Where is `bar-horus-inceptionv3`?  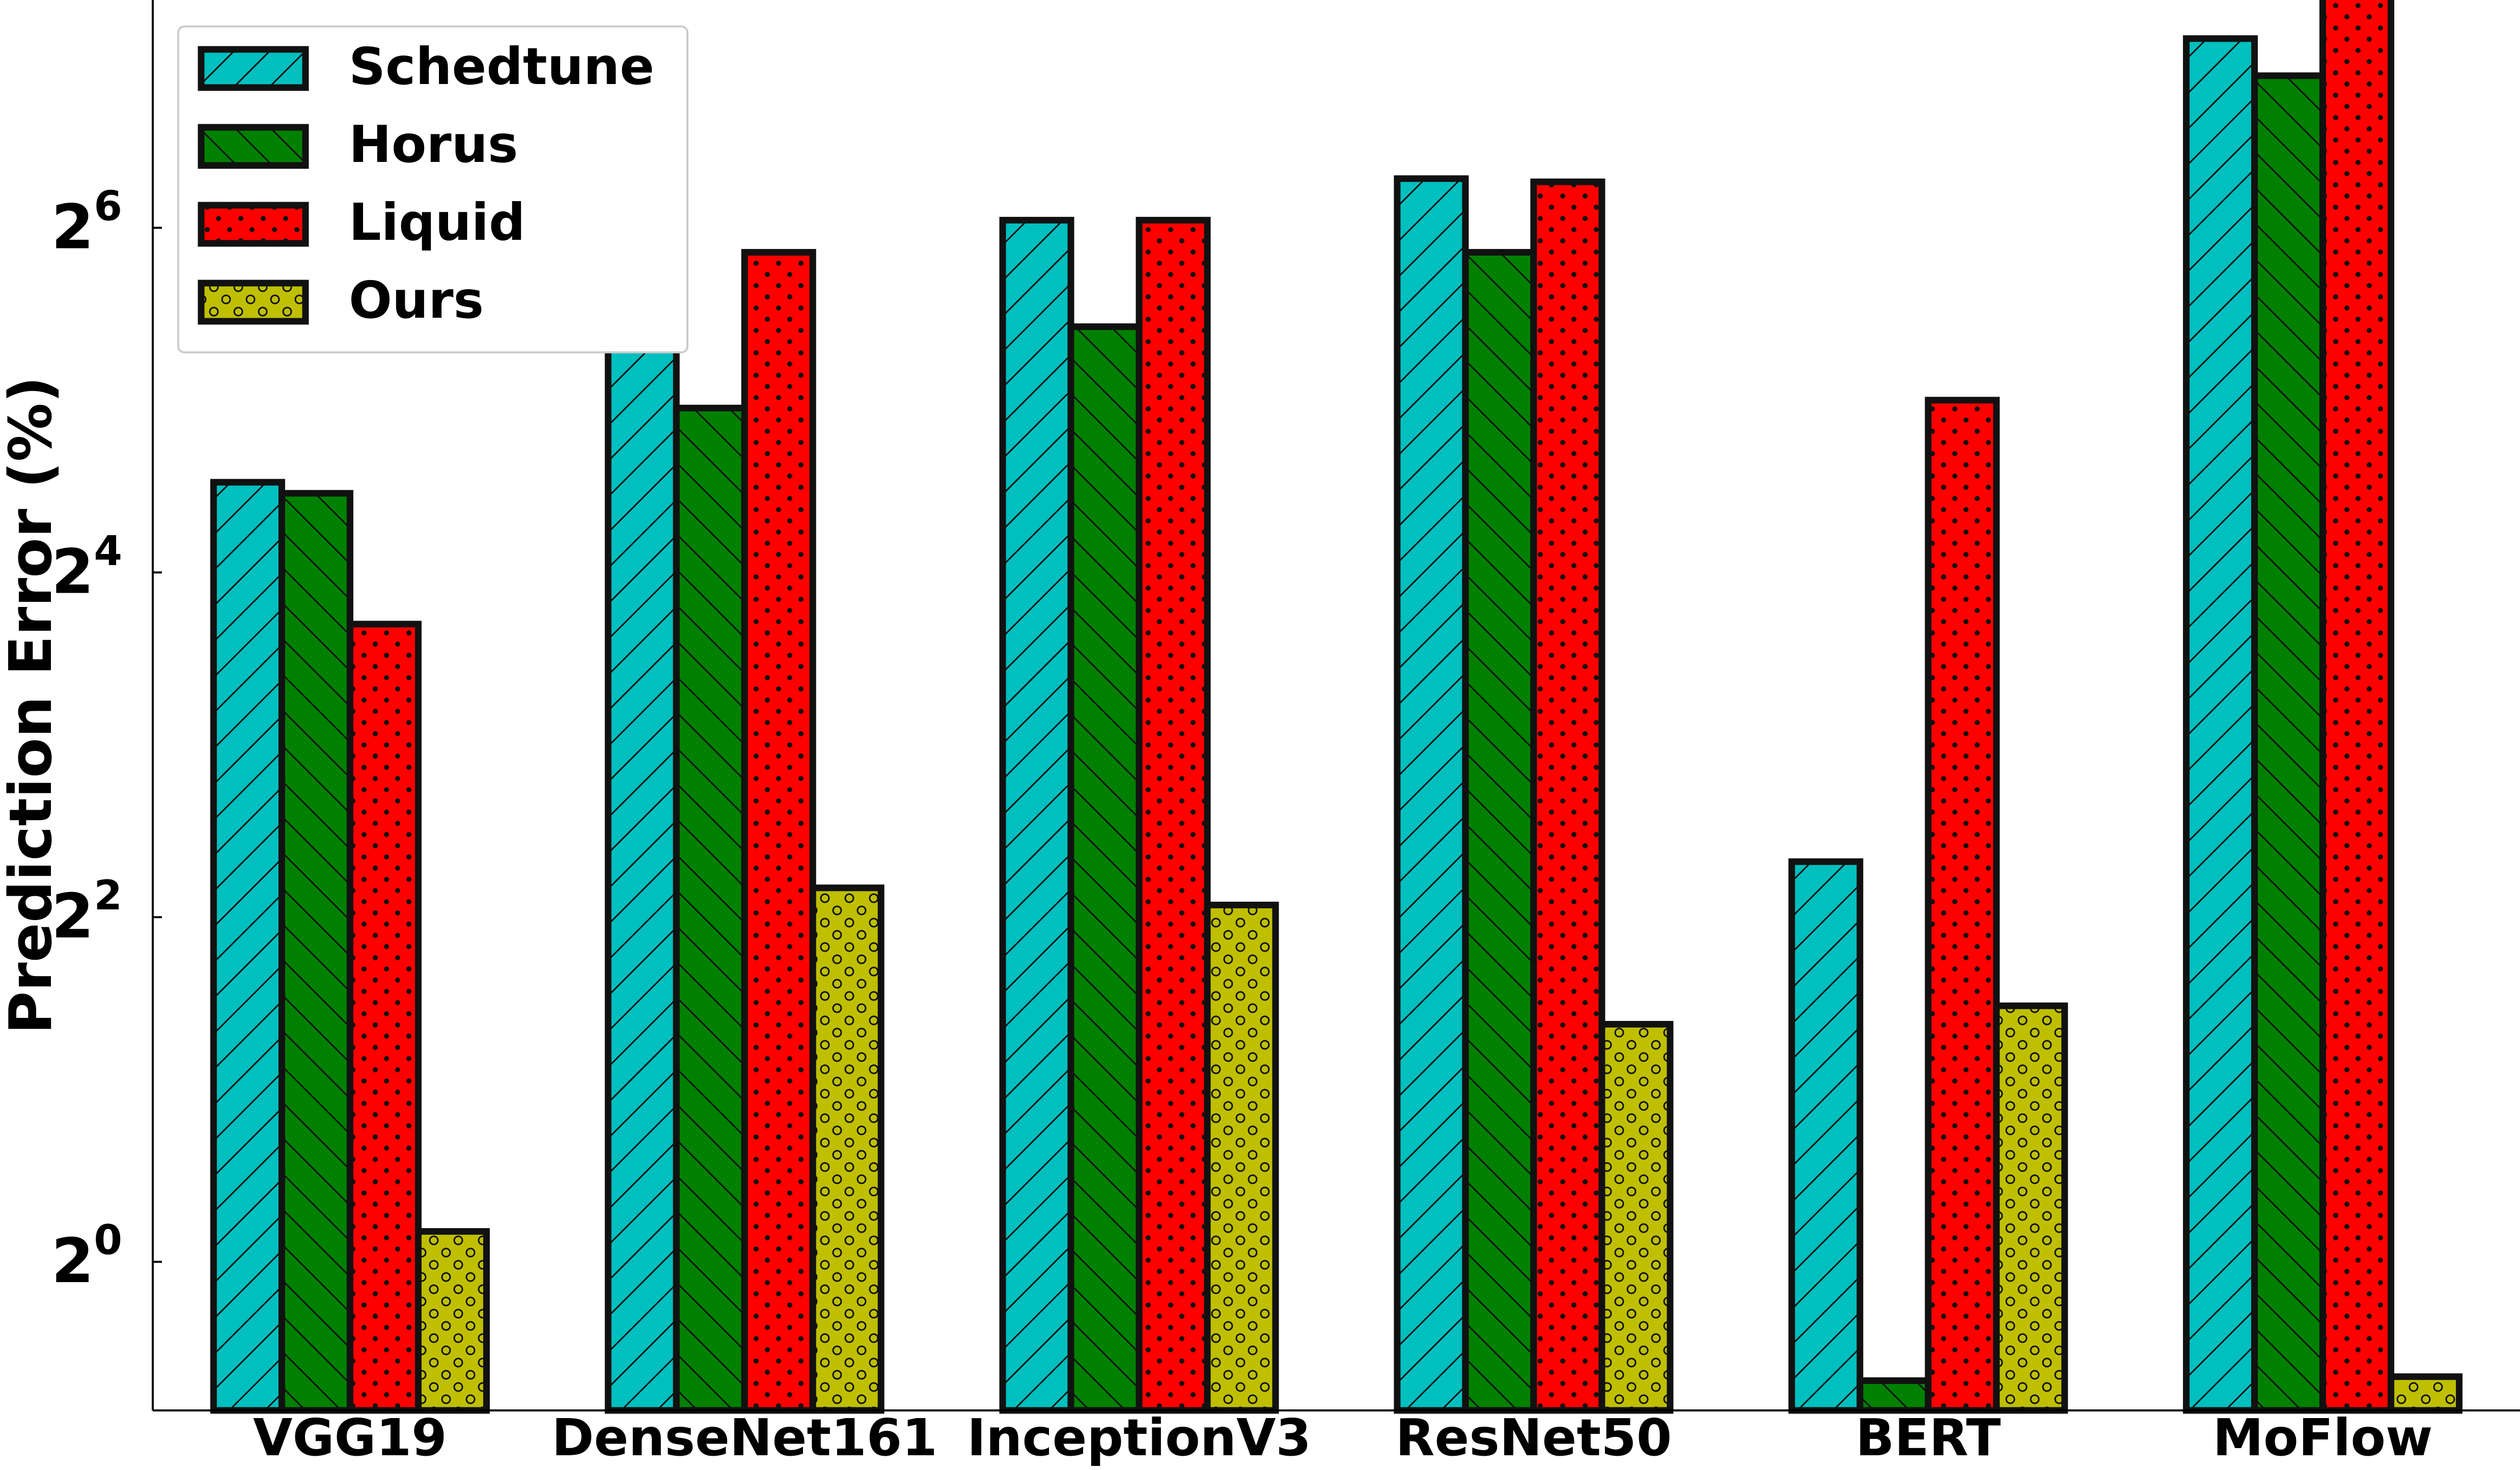 bar-horus-inceptionv3 is located at coordinates (1105, 868).